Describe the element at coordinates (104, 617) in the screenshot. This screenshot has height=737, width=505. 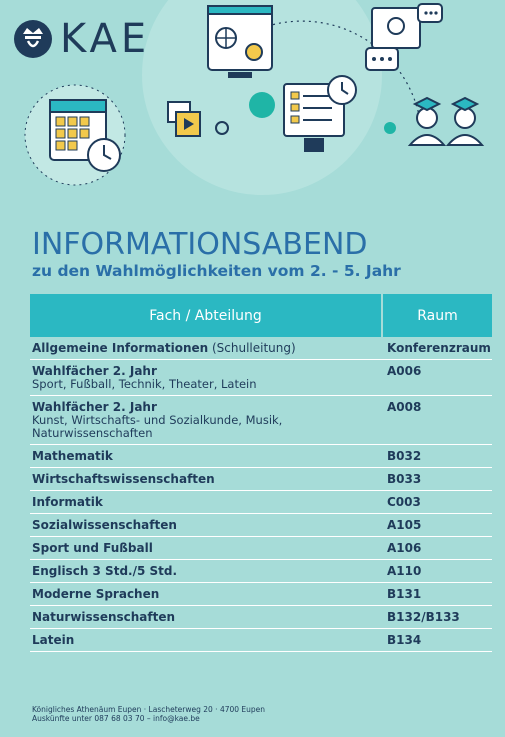
I see `fach-label: Naturwissenschaften` at that location.